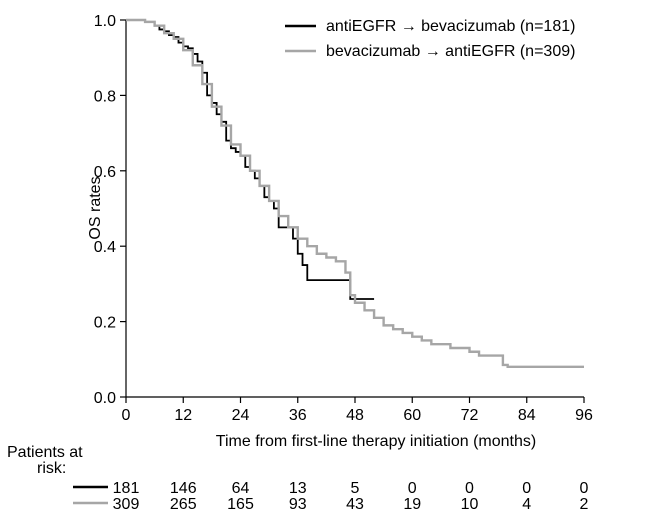 The image size is (645, 514). What do you see at coordinates (45, 452) in the screenshot?
I see `risk-table-title-line-1: Patients at` at bounding box center [45, 452].